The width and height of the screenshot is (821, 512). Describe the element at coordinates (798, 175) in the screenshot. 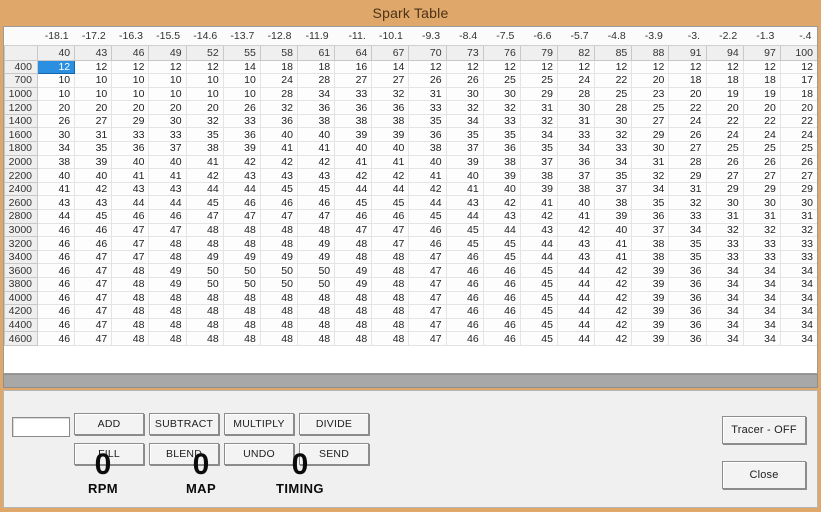

I see `cell-r8-c20: 27` at that location.